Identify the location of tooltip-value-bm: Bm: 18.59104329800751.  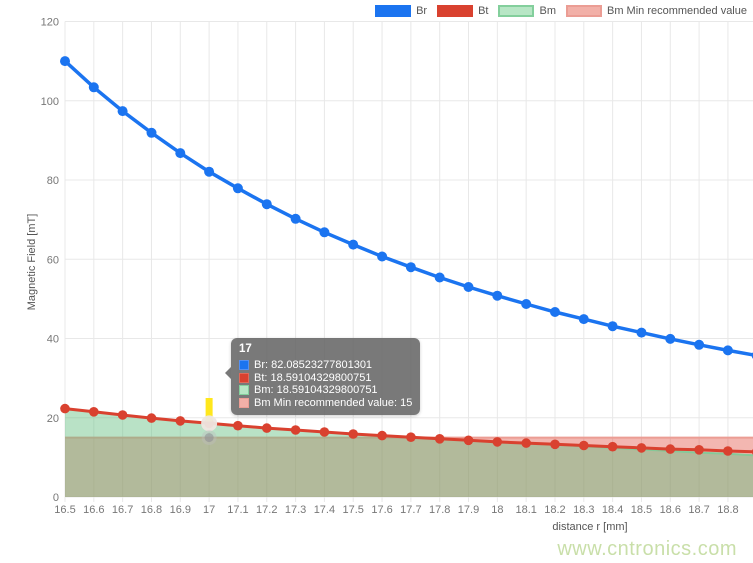
(316, 390).